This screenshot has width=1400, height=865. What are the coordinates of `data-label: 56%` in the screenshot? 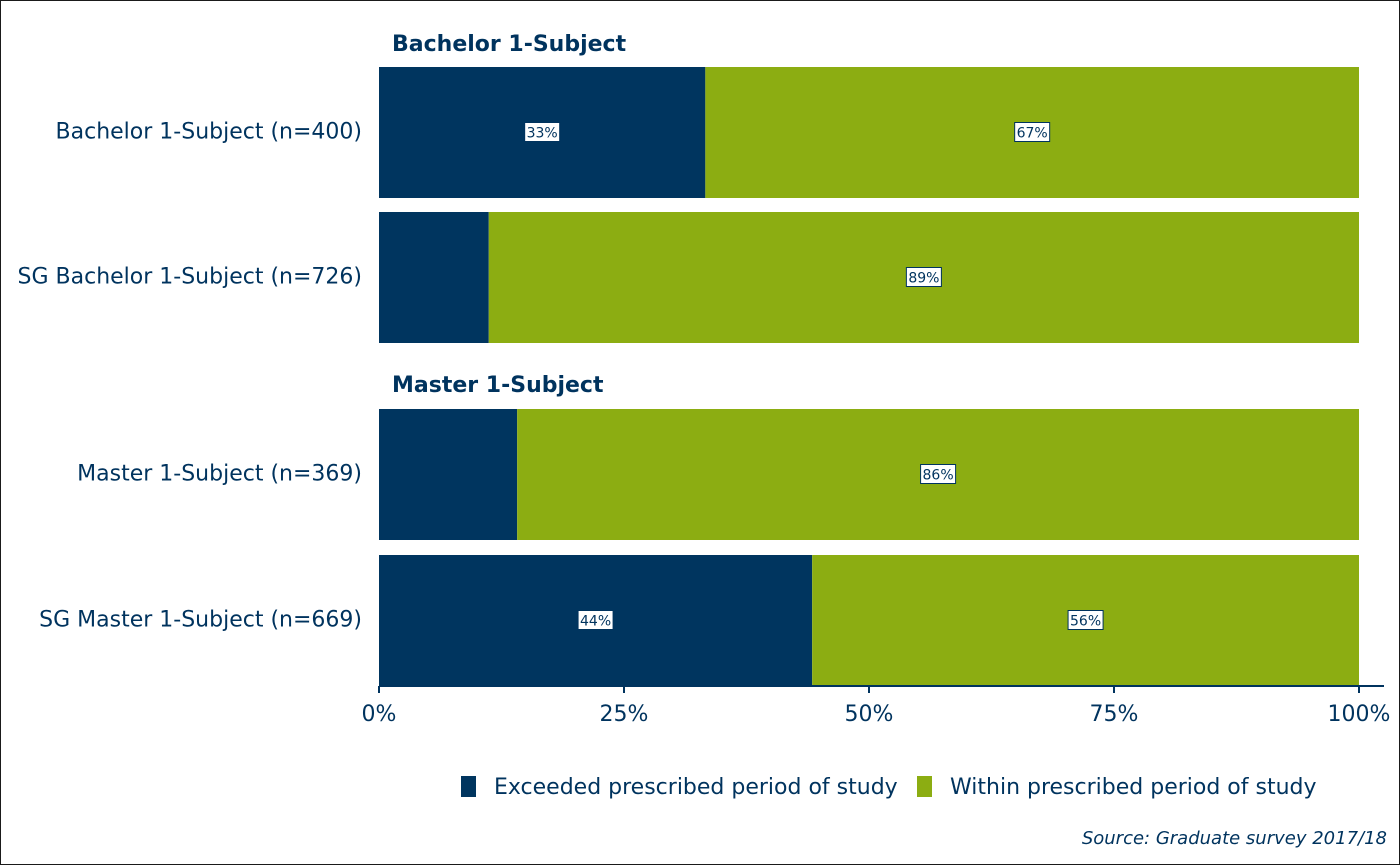 It's located at (1085, 622).